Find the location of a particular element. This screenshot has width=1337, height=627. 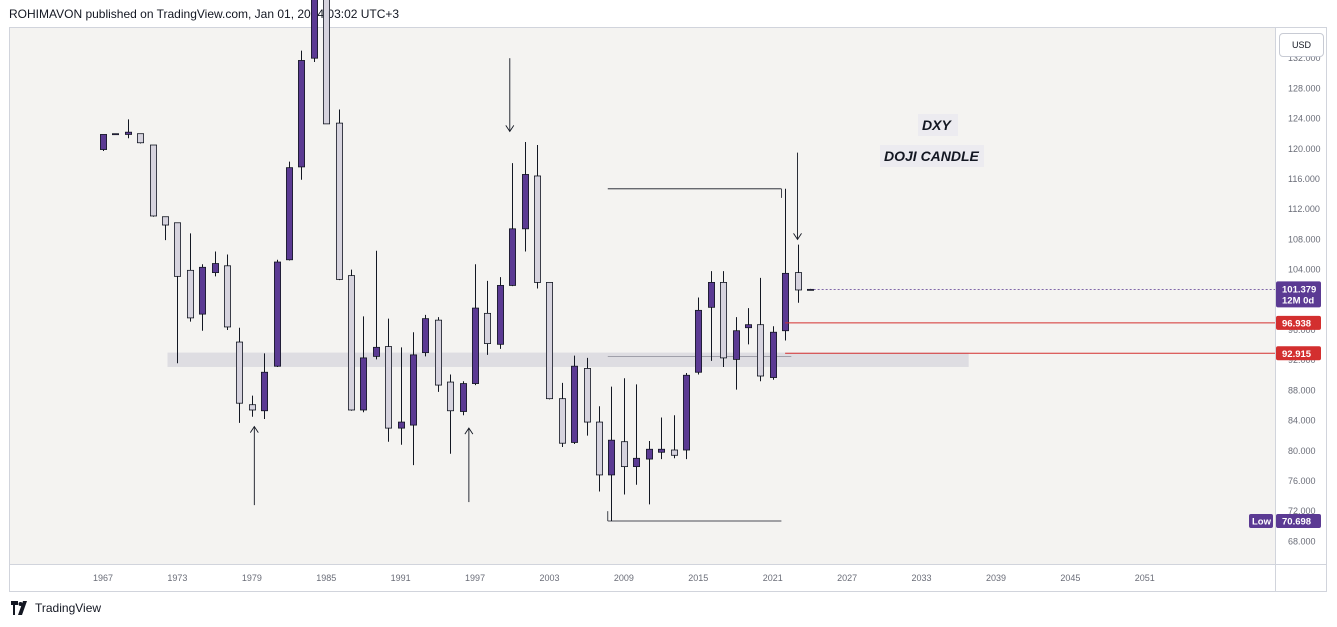

dxy-title-bg is located at coordinates (938, 125).